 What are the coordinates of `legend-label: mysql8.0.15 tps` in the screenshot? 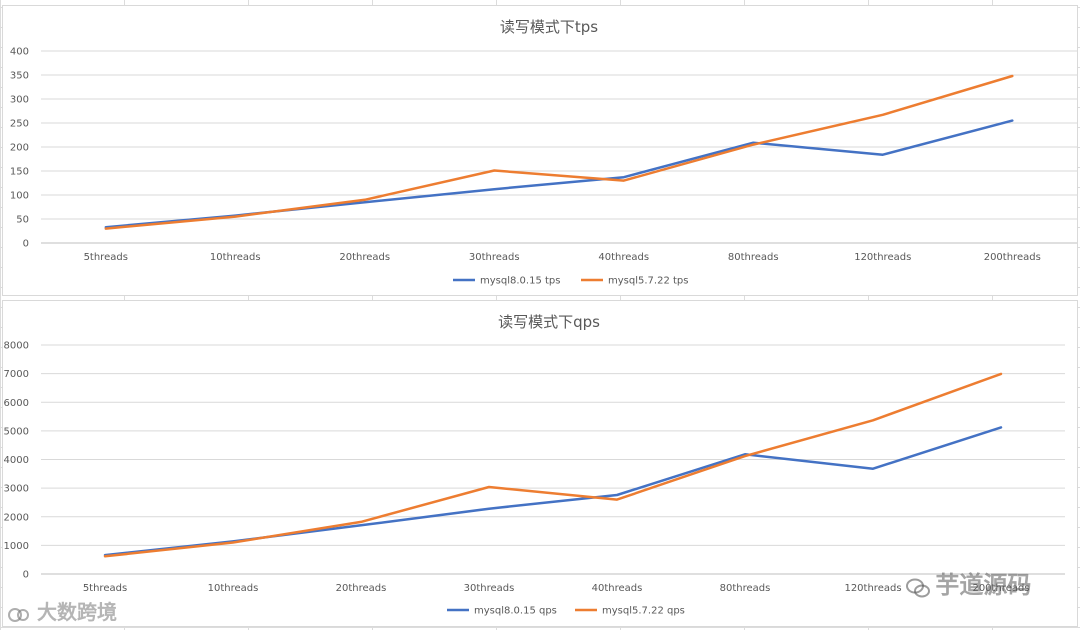 It's located at (520, 281).